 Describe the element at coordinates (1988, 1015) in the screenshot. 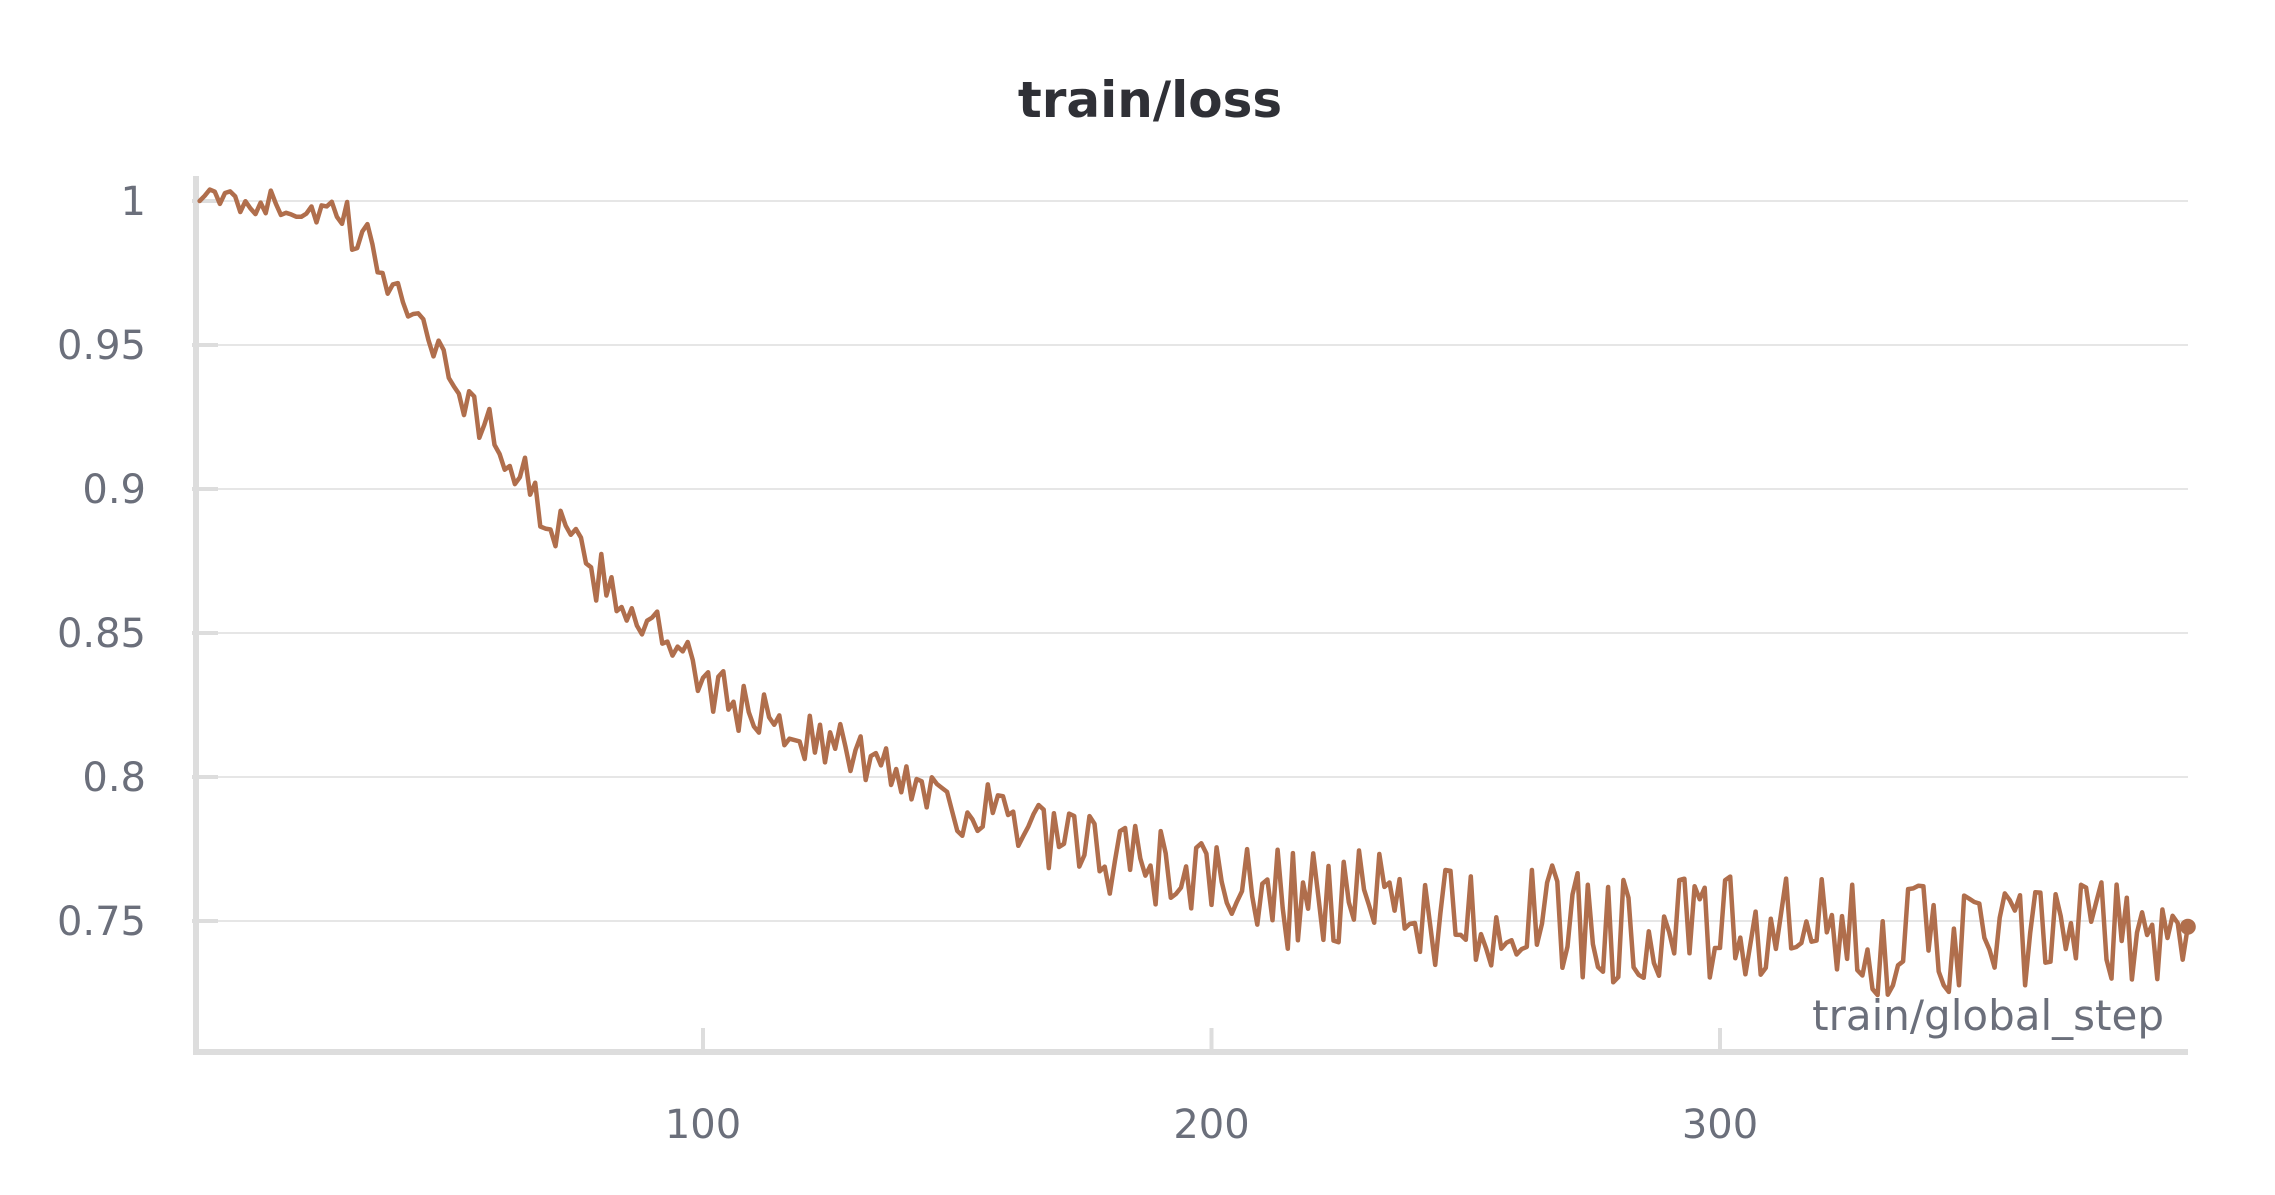

I see `x-axis-title: train/global_step` at that location.